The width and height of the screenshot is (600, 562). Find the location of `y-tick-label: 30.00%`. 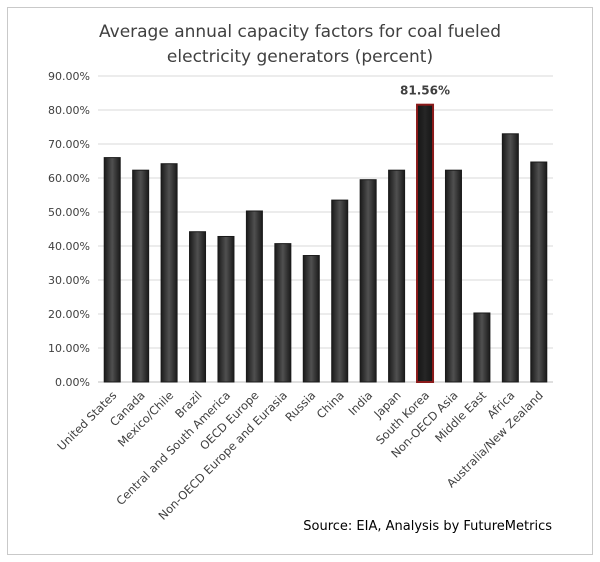

y-tick-label: 30.00% is located at coordinates (69, 280).